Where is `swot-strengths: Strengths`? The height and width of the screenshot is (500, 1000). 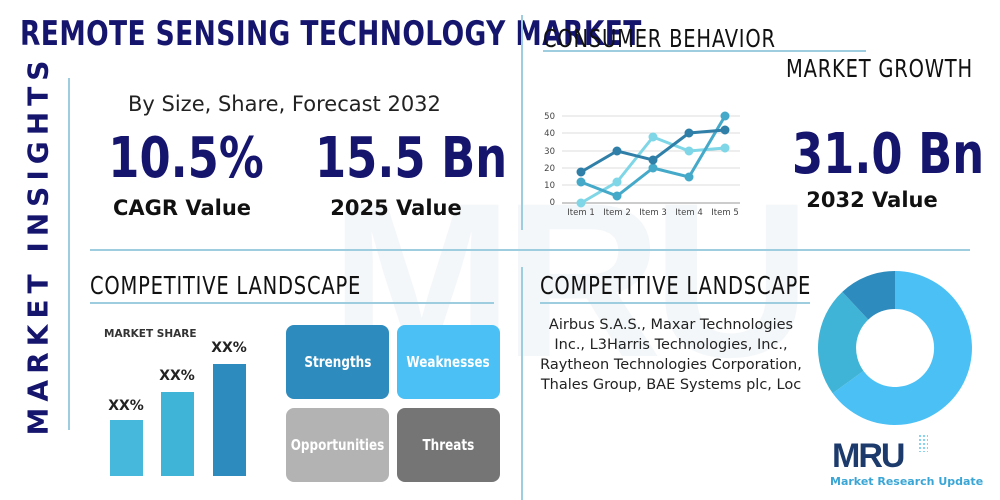
swot-strengths: Strengths is located at coordinates (337, 362).